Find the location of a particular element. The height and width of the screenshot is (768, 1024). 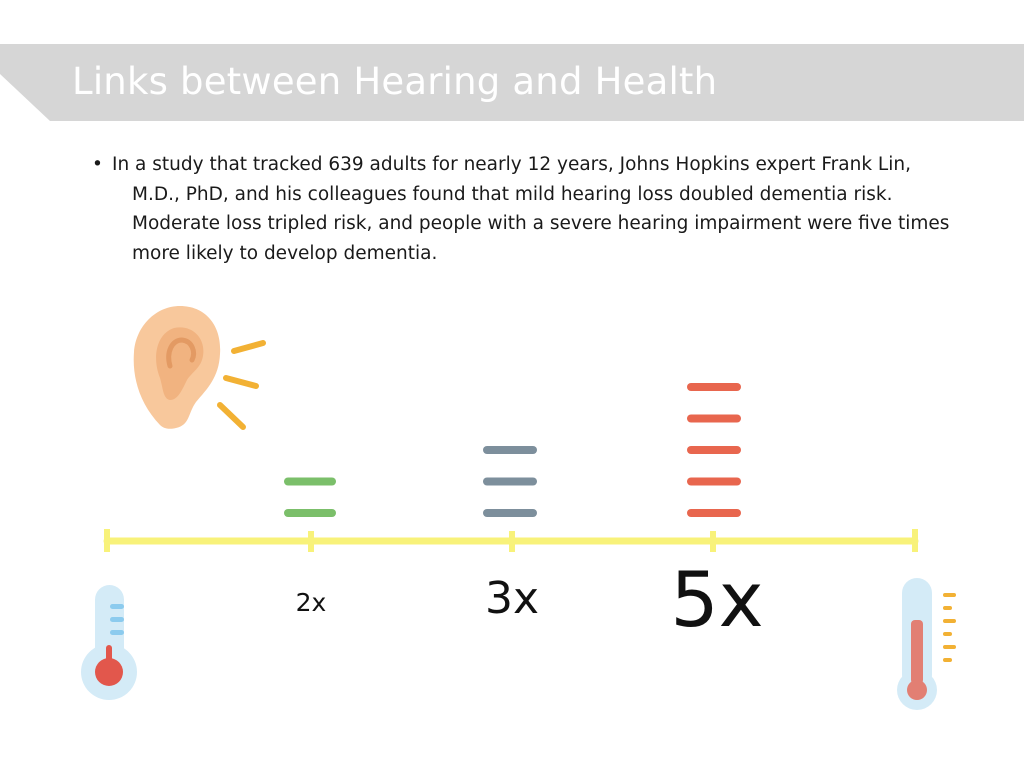

multiplier-label-3x: 3x is located at coordinates (512, 598).